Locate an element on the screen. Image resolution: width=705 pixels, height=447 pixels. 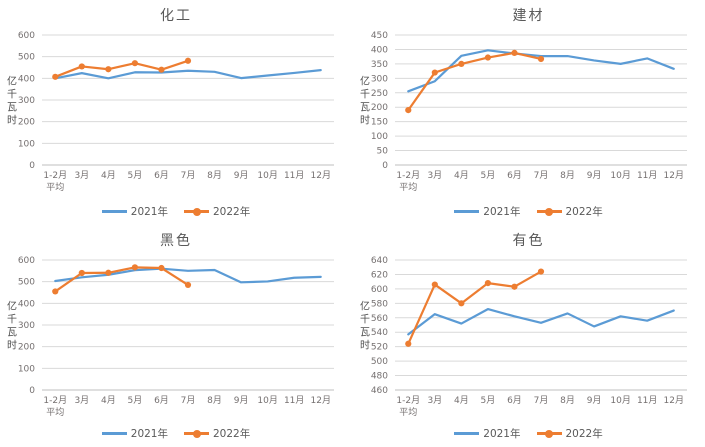
legend-item-2022: 2022年 is located at coordinates (569, 211).